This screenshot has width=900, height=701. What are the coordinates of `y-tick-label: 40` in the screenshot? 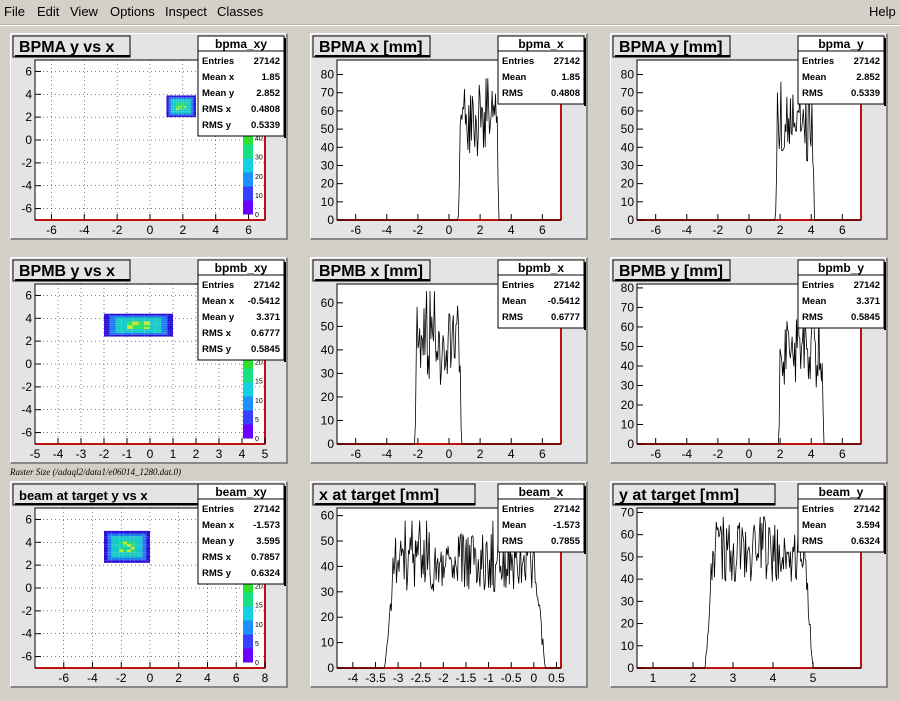 It's located at (628, 579).